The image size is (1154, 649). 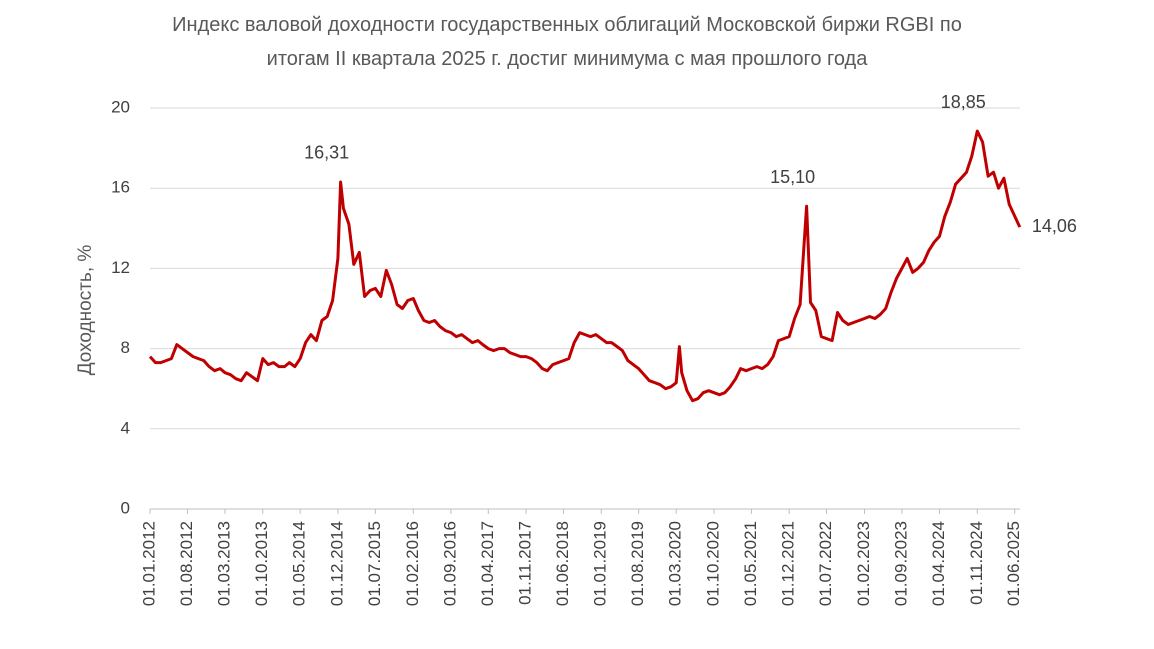 What do you see at coordinates (525, 563) in the screenshot?
I see `x-tick-label: 01.11.2017` at bounding box center [525, 563].